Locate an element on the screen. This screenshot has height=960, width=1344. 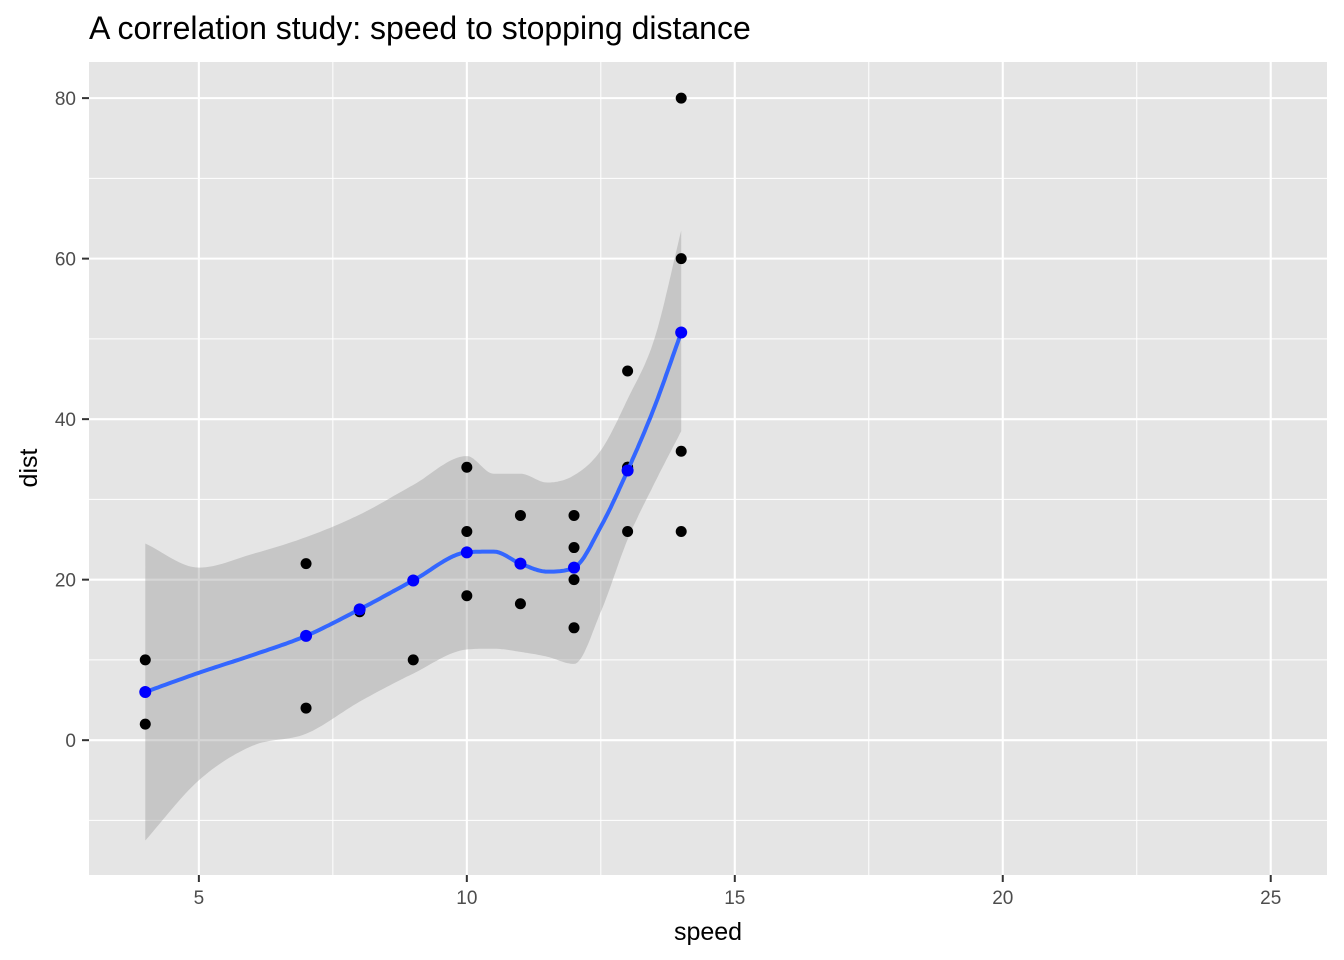
y-tick-label: 60 is located at coordinates (65, 260).